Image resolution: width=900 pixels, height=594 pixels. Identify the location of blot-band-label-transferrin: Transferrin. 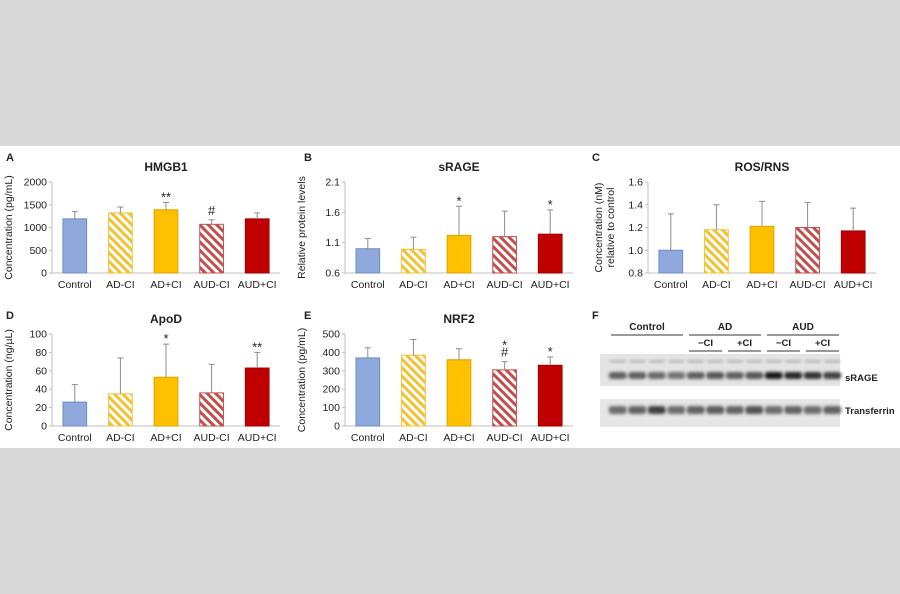
(870, 411).